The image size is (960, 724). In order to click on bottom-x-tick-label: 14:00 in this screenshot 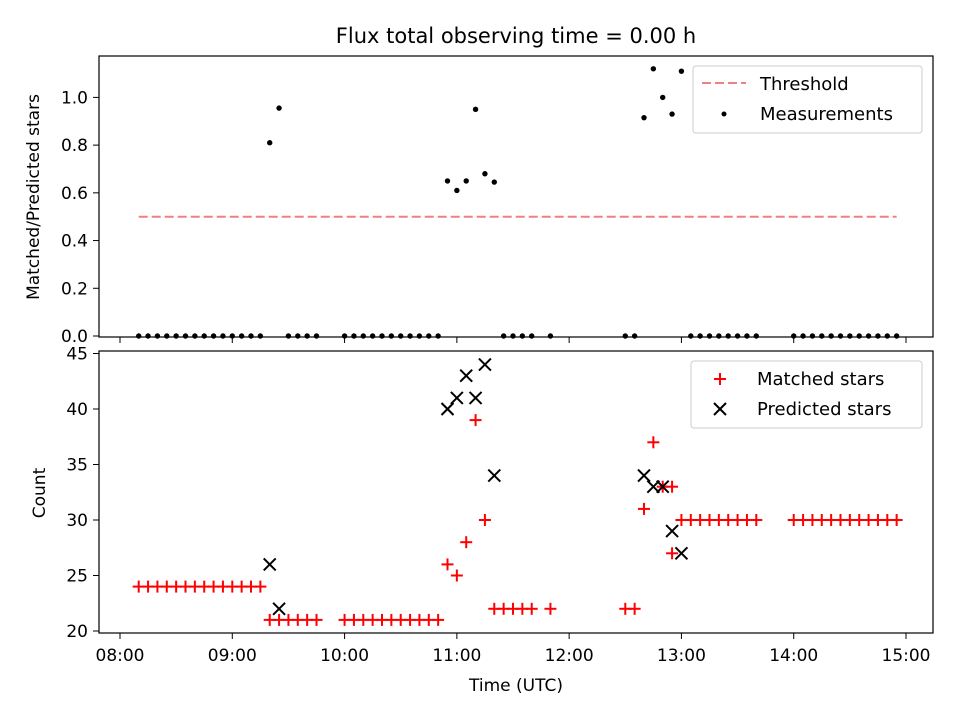, I will do `click(793, 656)`.